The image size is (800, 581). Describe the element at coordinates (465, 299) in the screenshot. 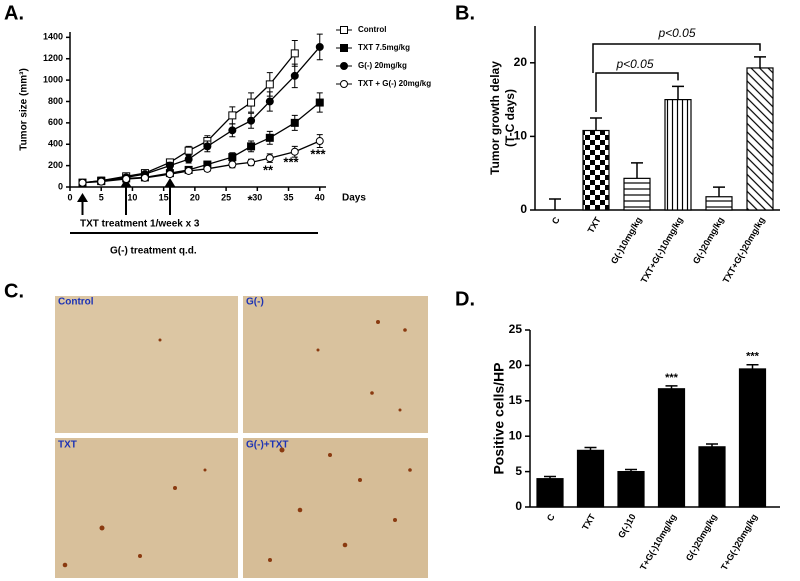

I see `panel-label: D.` at that location.